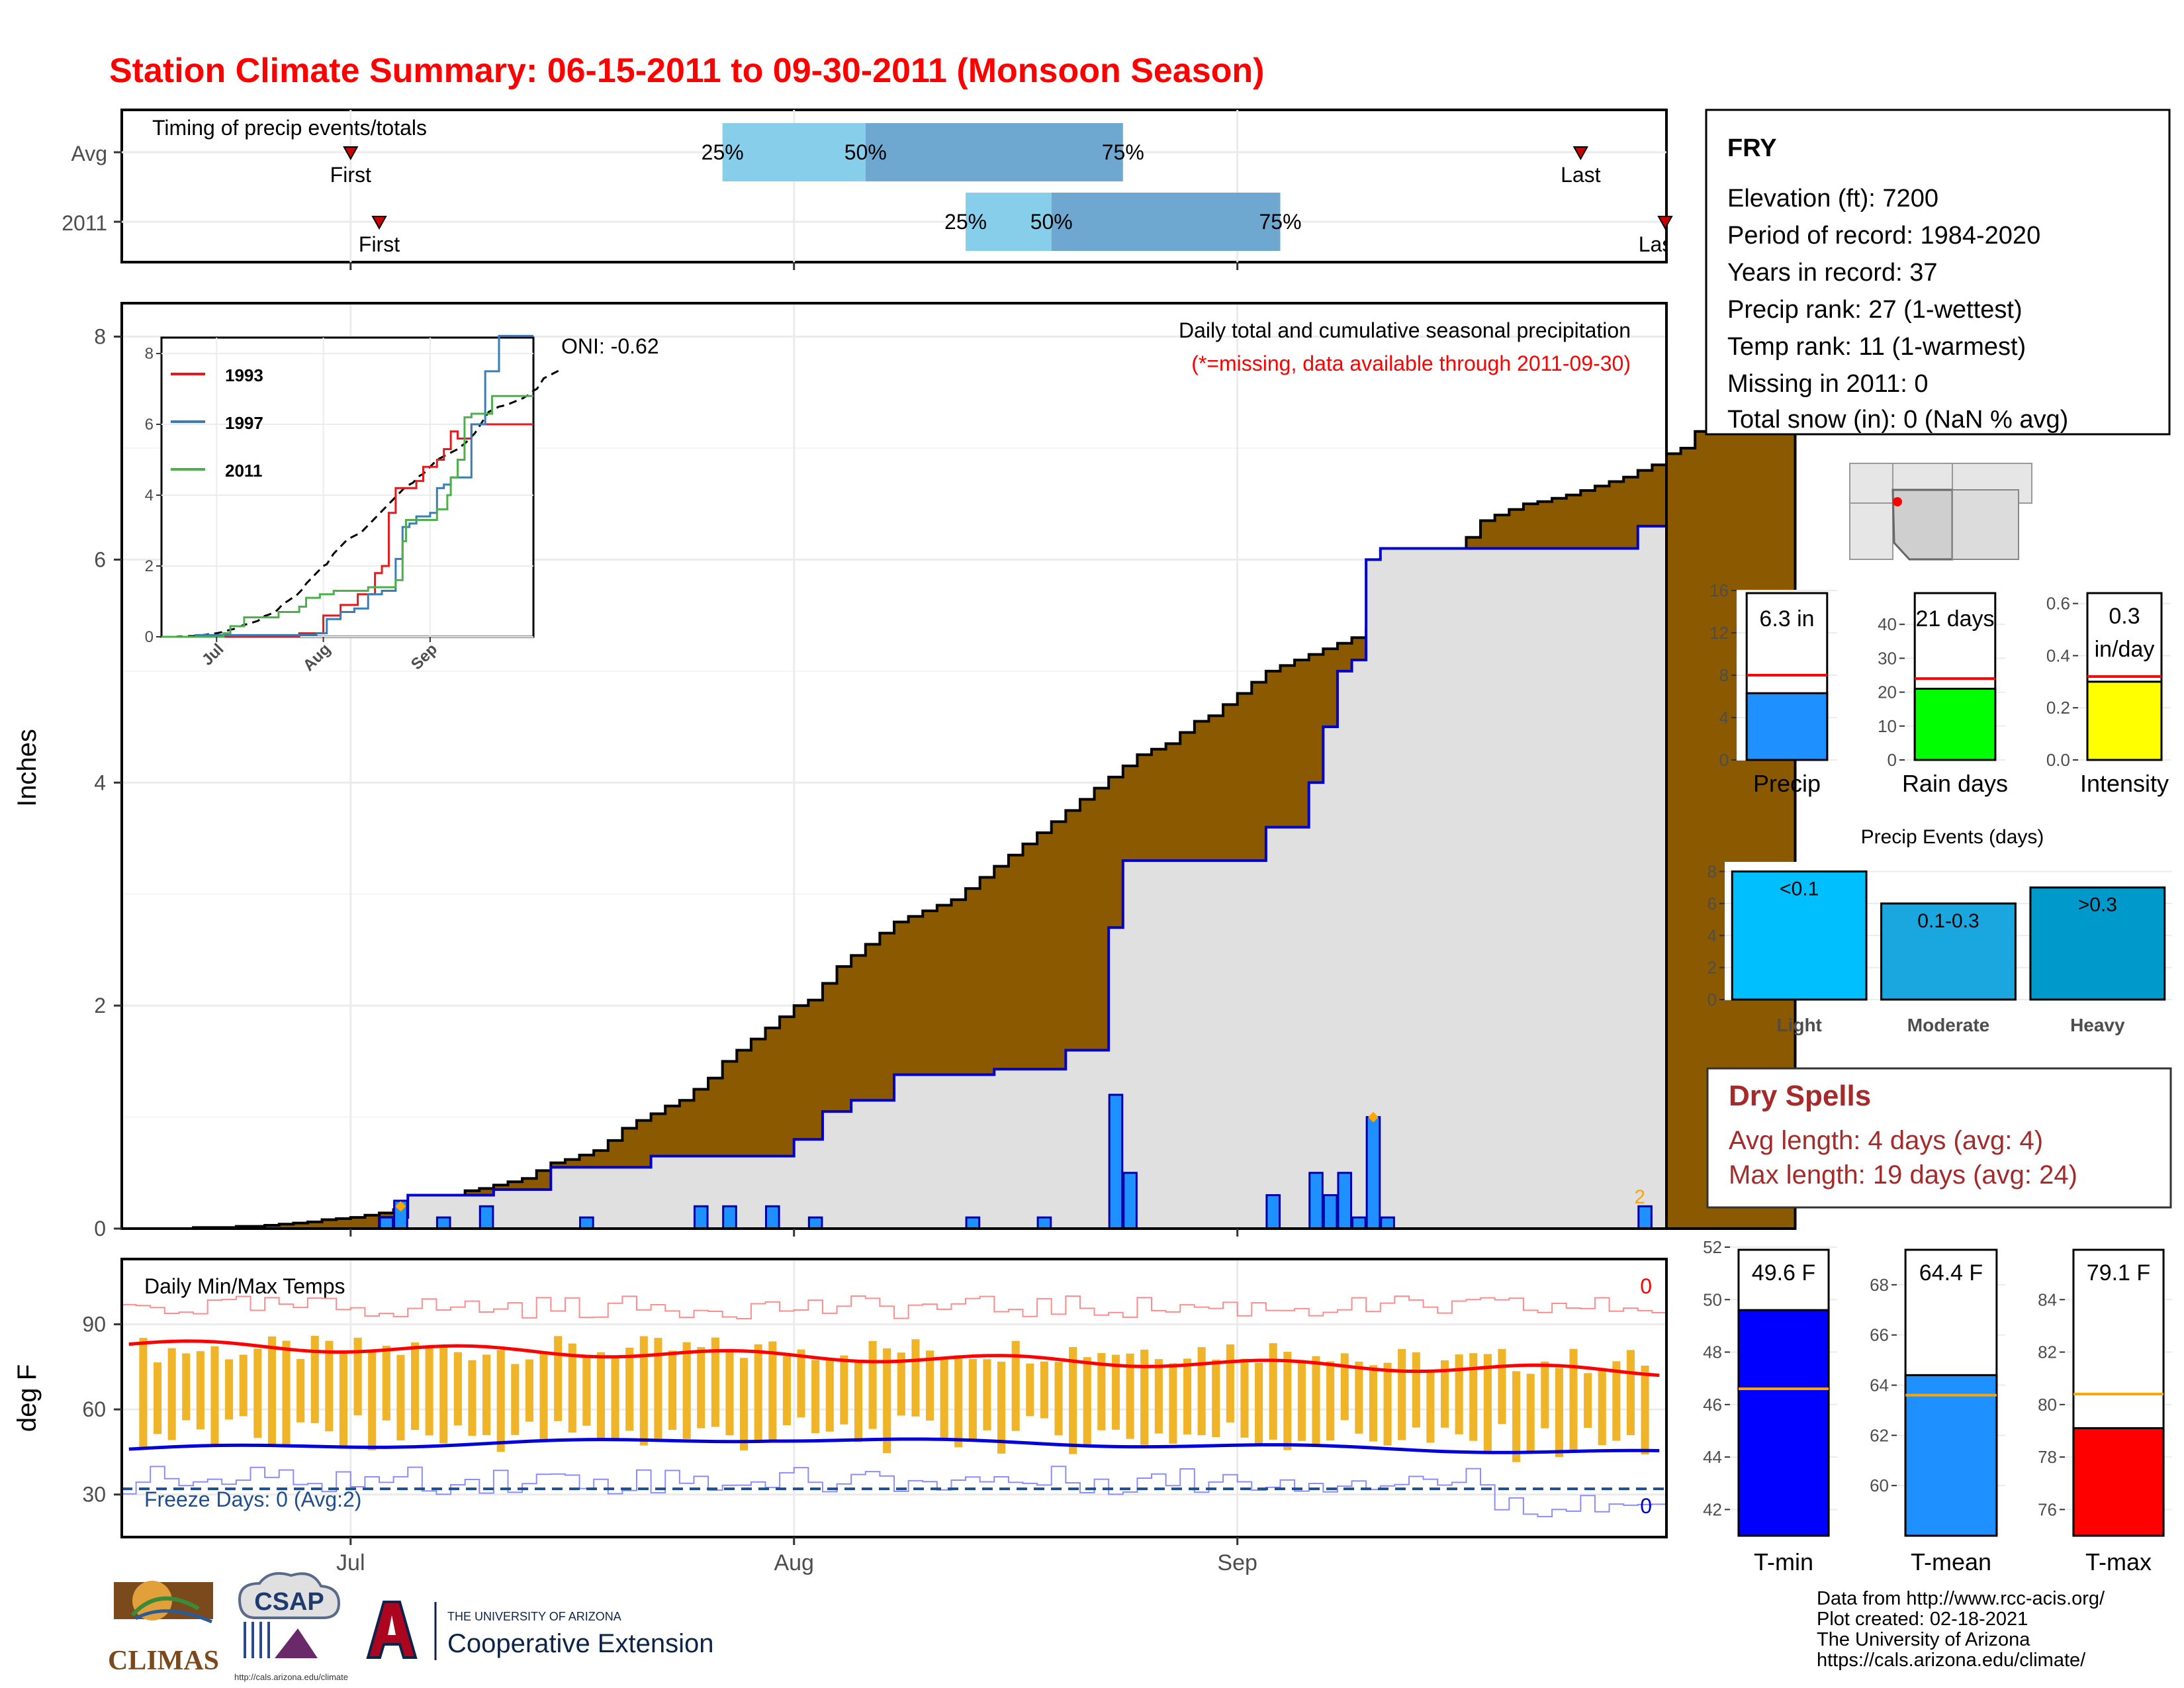  What do you see at coordinates (149, 637) in the screenshot?
I see `inset-ytick-0: 0` at bounding box center [149, 637].